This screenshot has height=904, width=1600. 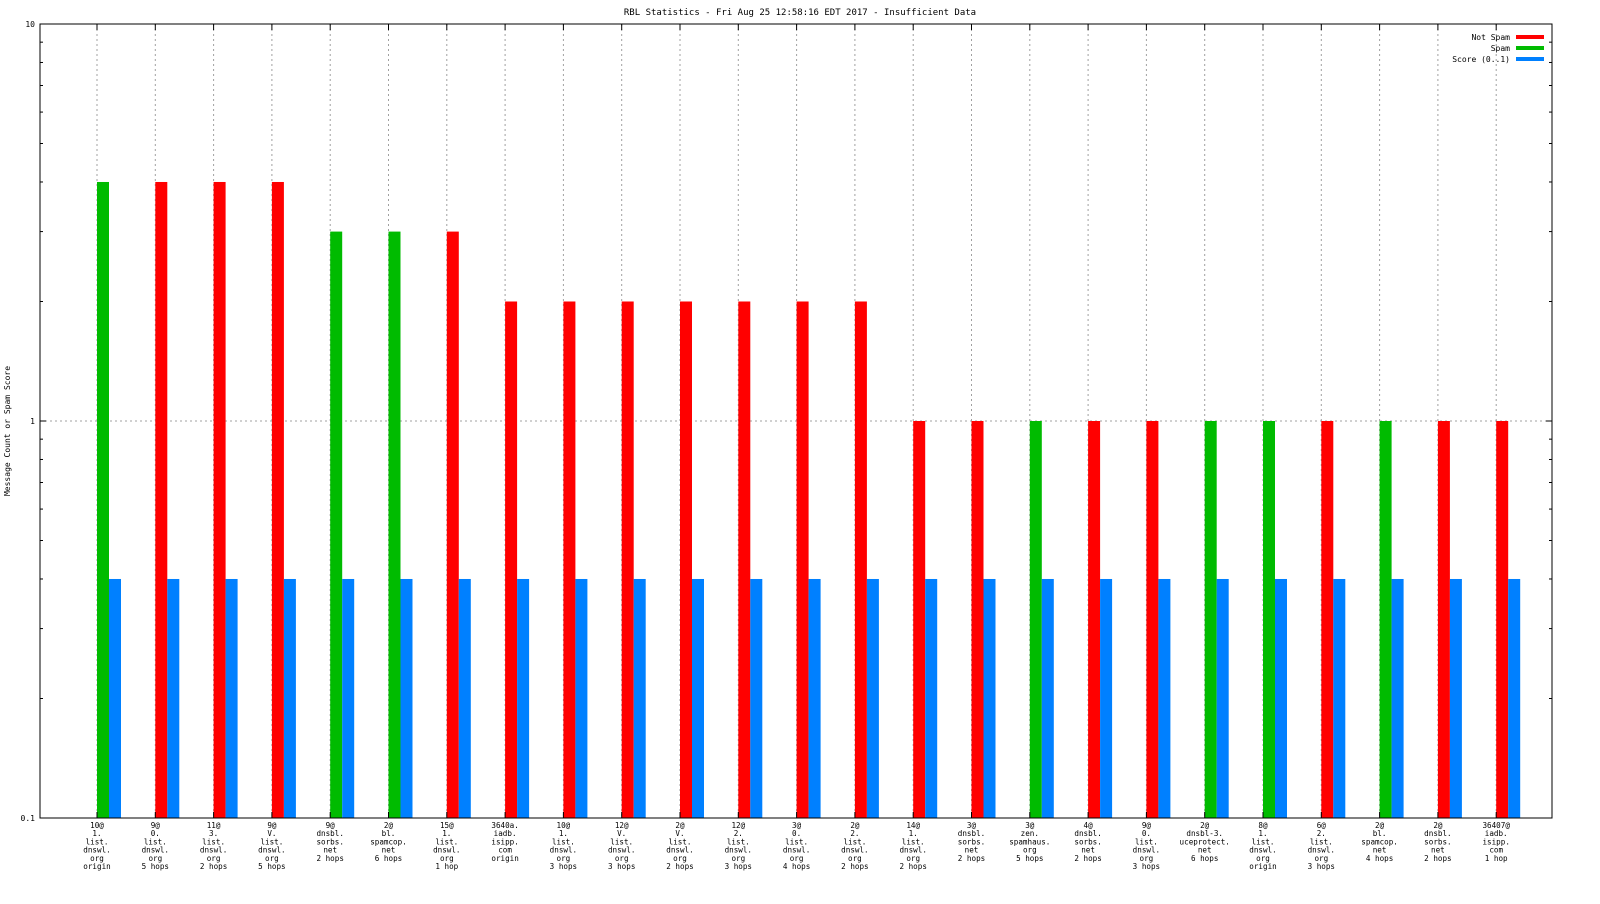 I want to click on x-tick-label: 11@ 3. list. dnswl. org 2 hops, so click(x=213, y=846).